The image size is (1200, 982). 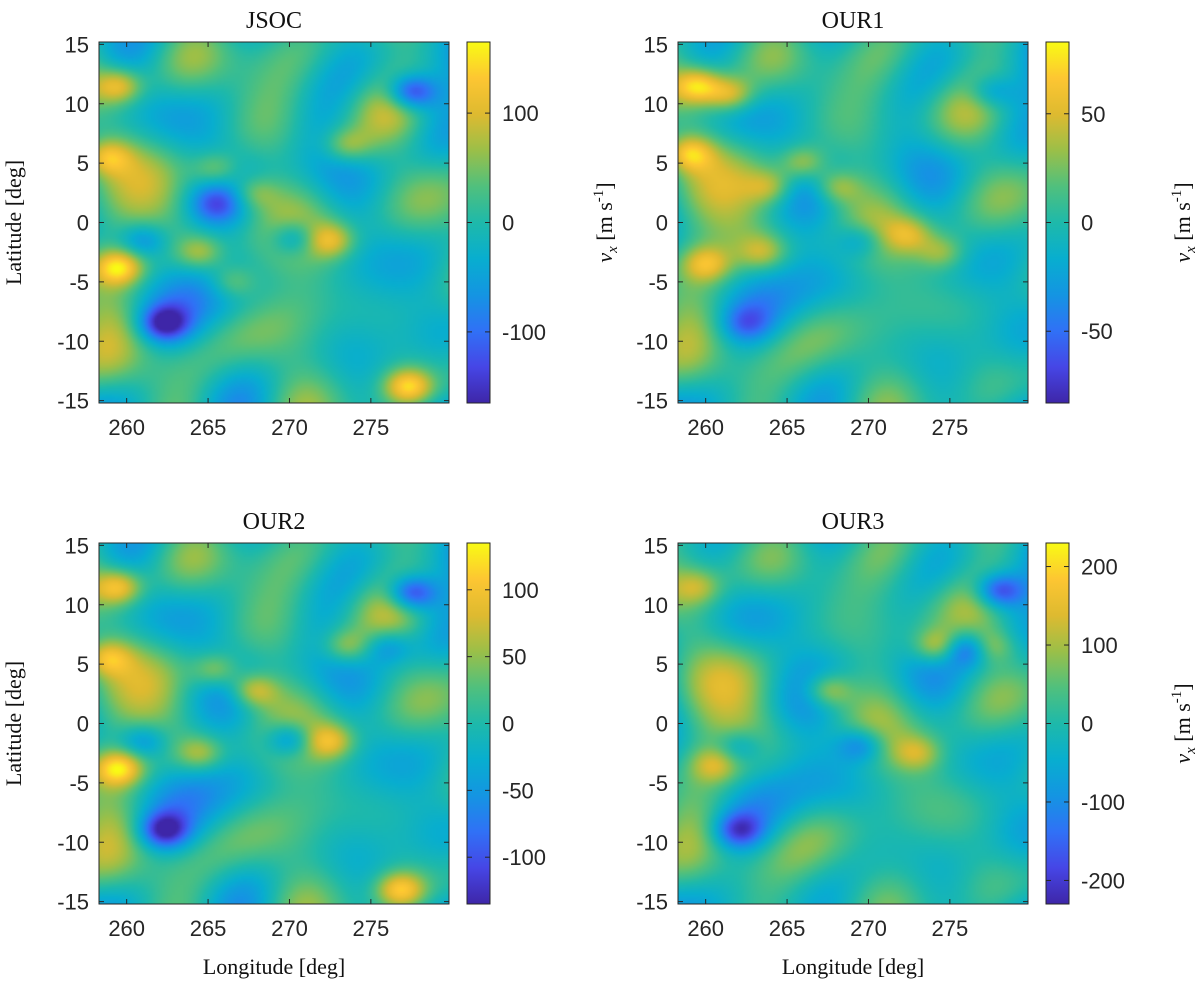 I want to click on colorbar: -100 -50 0 50 100, so click(x=506, y=723).